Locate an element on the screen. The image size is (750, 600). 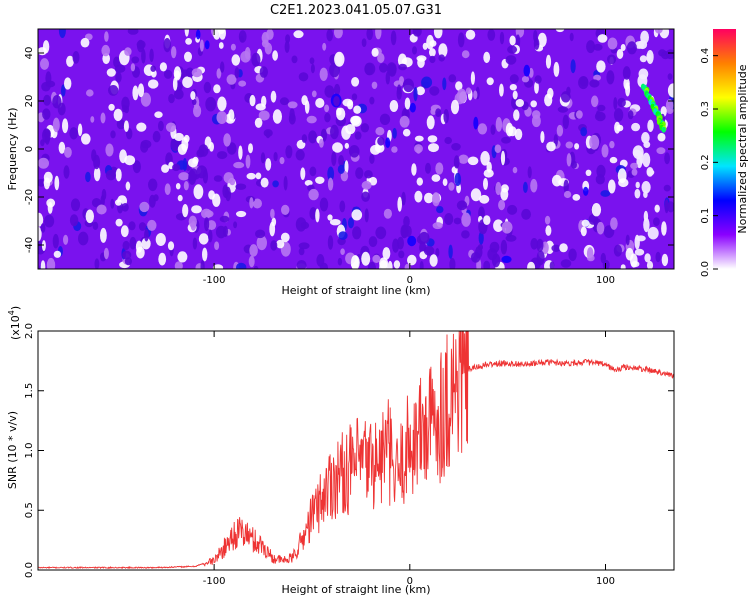
snr-y-multiplier-exp: 4 is located at coordinates (11, 312).